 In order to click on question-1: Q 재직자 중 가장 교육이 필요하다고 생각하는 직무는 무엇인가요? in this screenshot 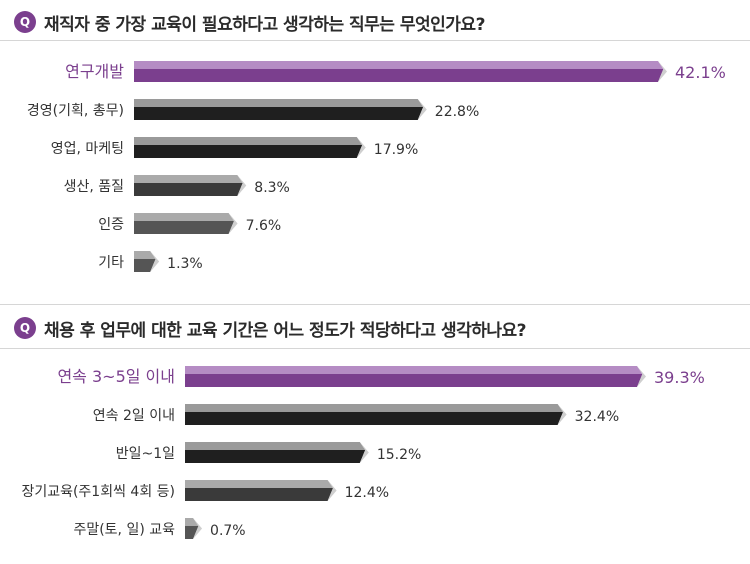, I will do `click(375, 22)`.